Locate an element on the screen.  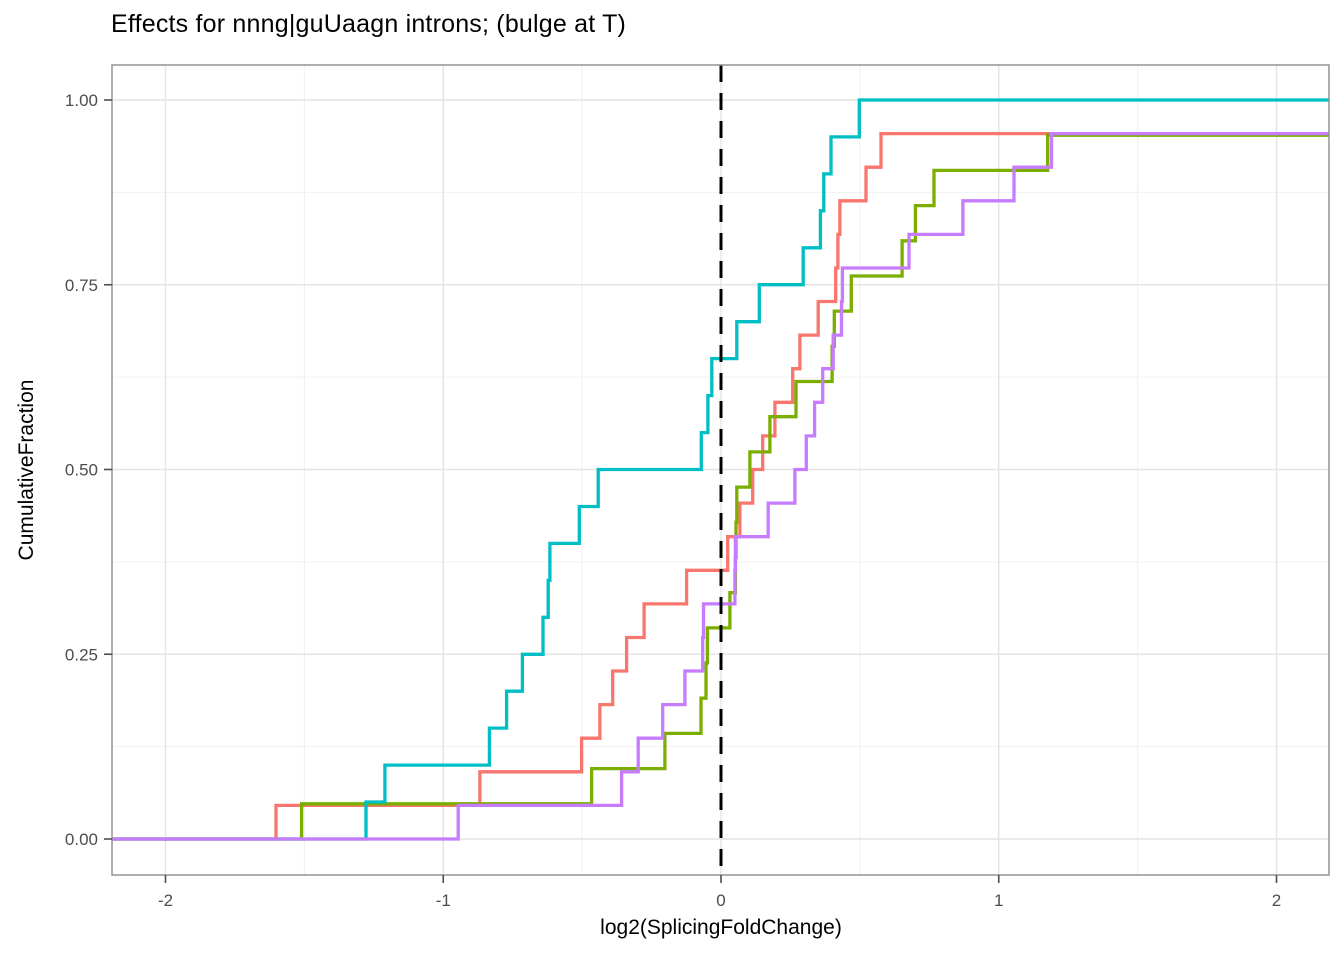
y-tick-label: 0.50 is located at coordinates (81, 470).